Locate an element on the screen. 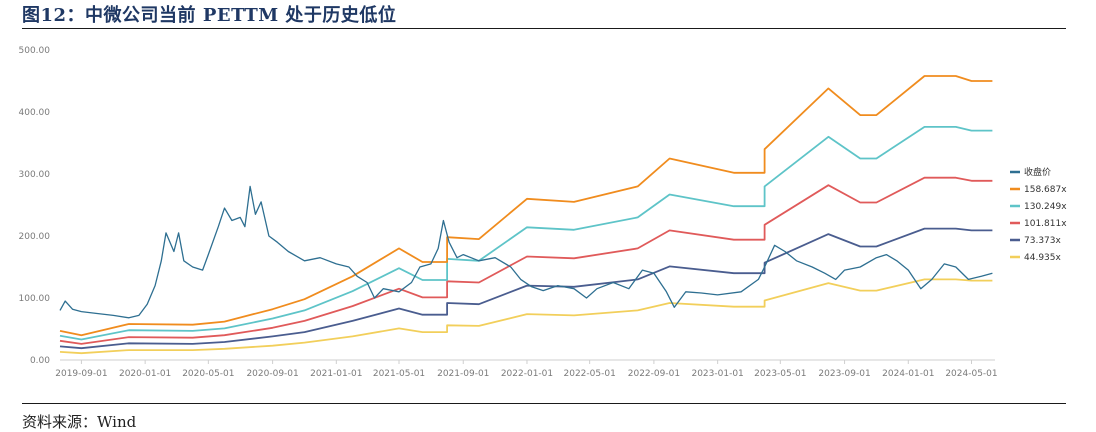 This screenshot has height=432, width=1096. top-rule is located at coordinates (544, 28).